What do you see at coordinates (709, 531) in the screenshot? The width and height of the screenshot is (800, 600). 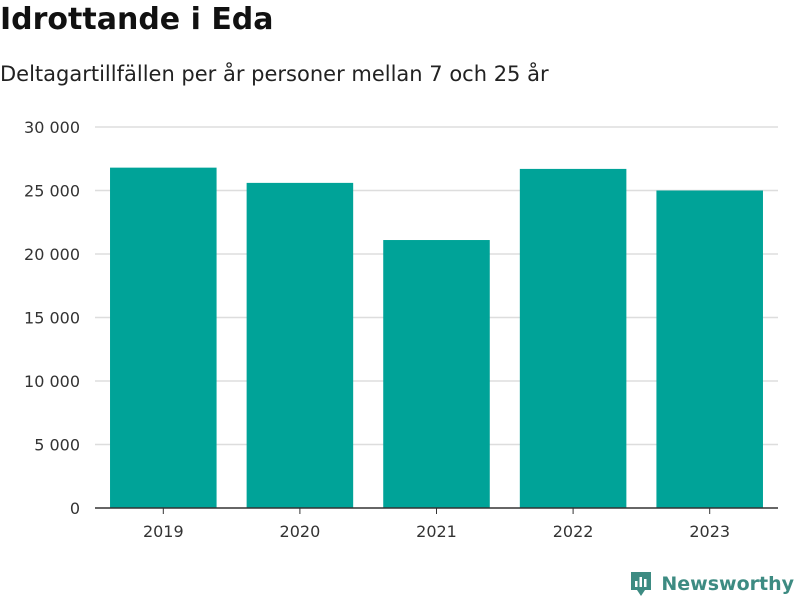 I see `x-tick-label: 2023` at bounding box center [709, 531].